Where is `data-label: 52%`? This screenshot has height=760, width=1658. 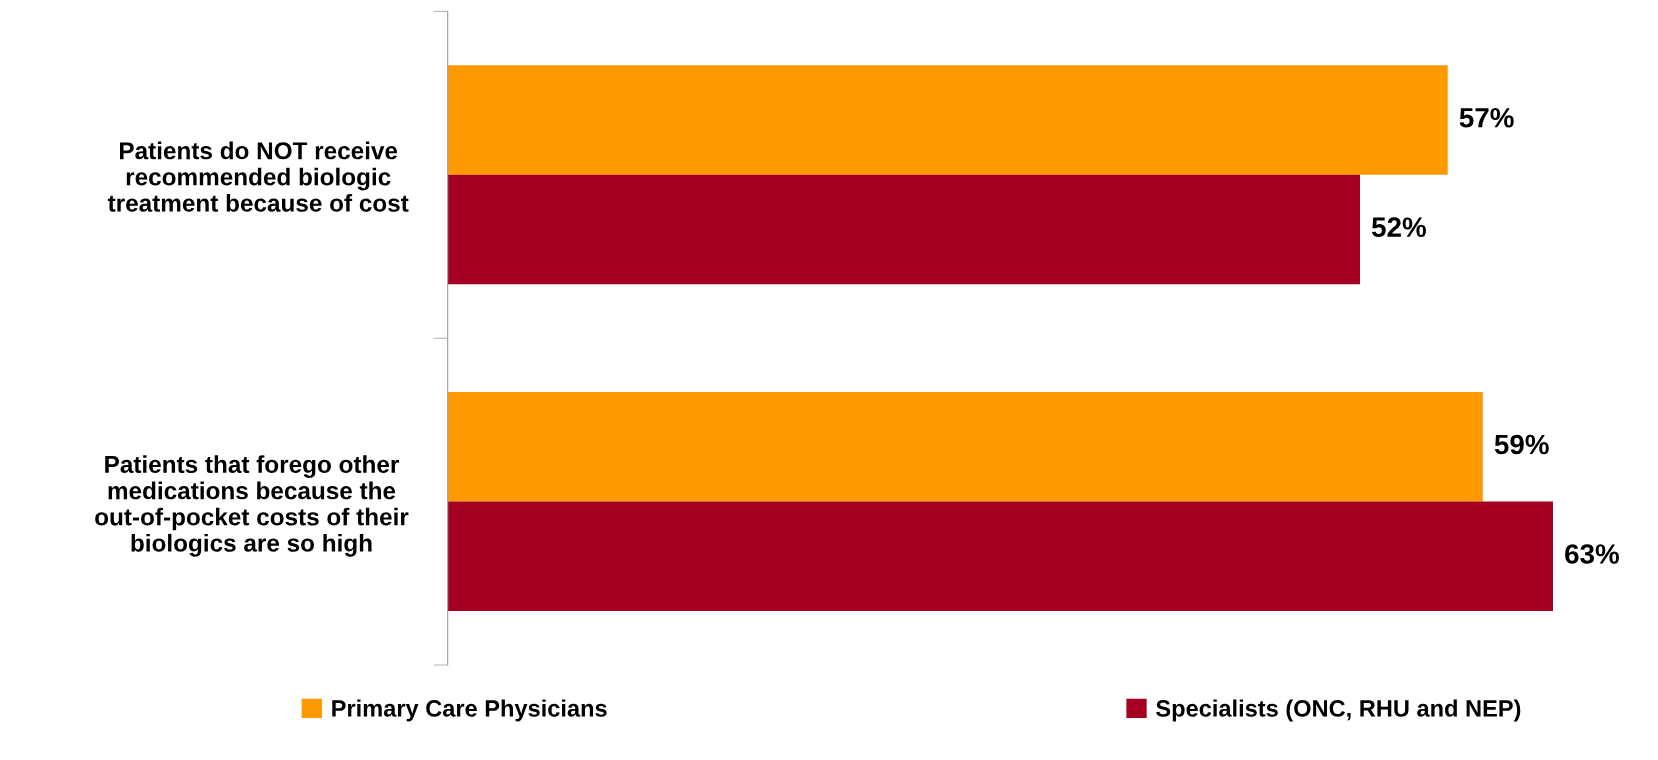 data-label: 52% is located at coordinates (1398, 227).